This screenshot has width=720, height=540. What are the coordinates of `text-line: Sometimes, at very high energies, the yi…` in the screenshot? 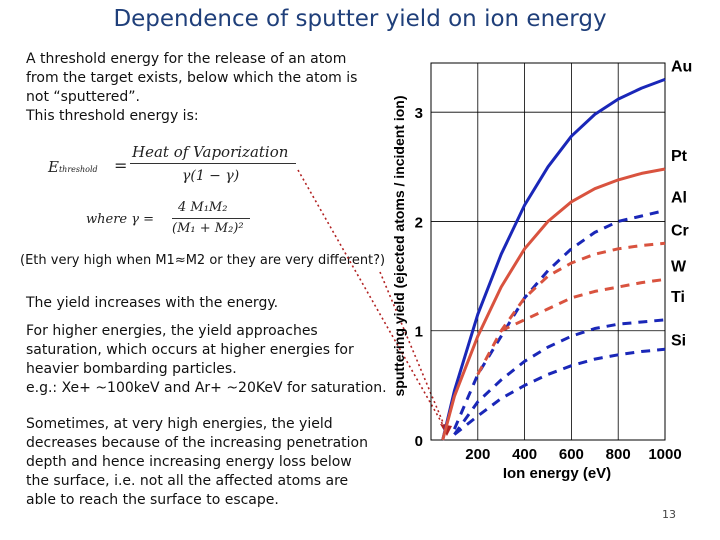 It's located at (179, 424).